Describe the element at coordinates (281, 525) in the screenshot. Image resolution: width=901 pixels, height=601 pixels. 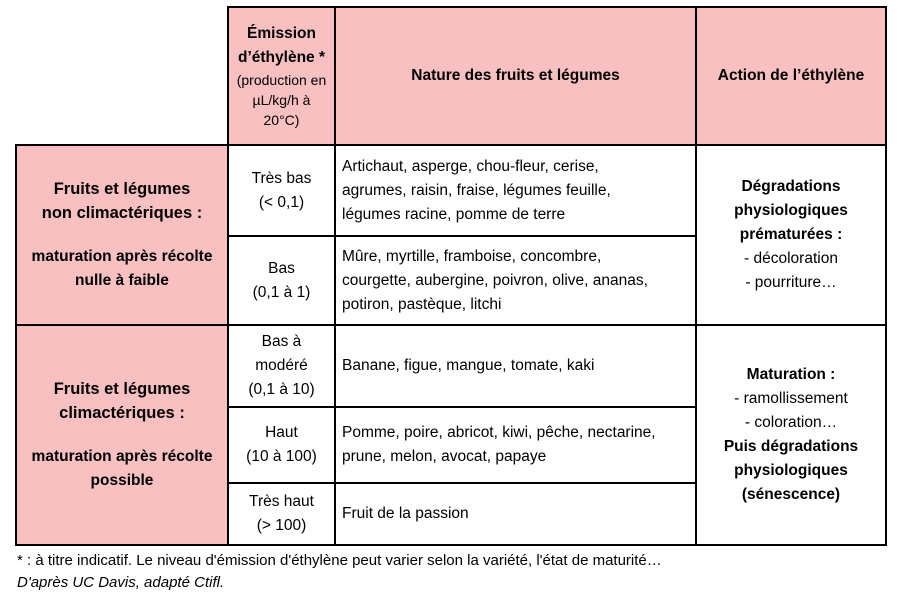
I see `row-5-level-2: (> 100)` at that location.